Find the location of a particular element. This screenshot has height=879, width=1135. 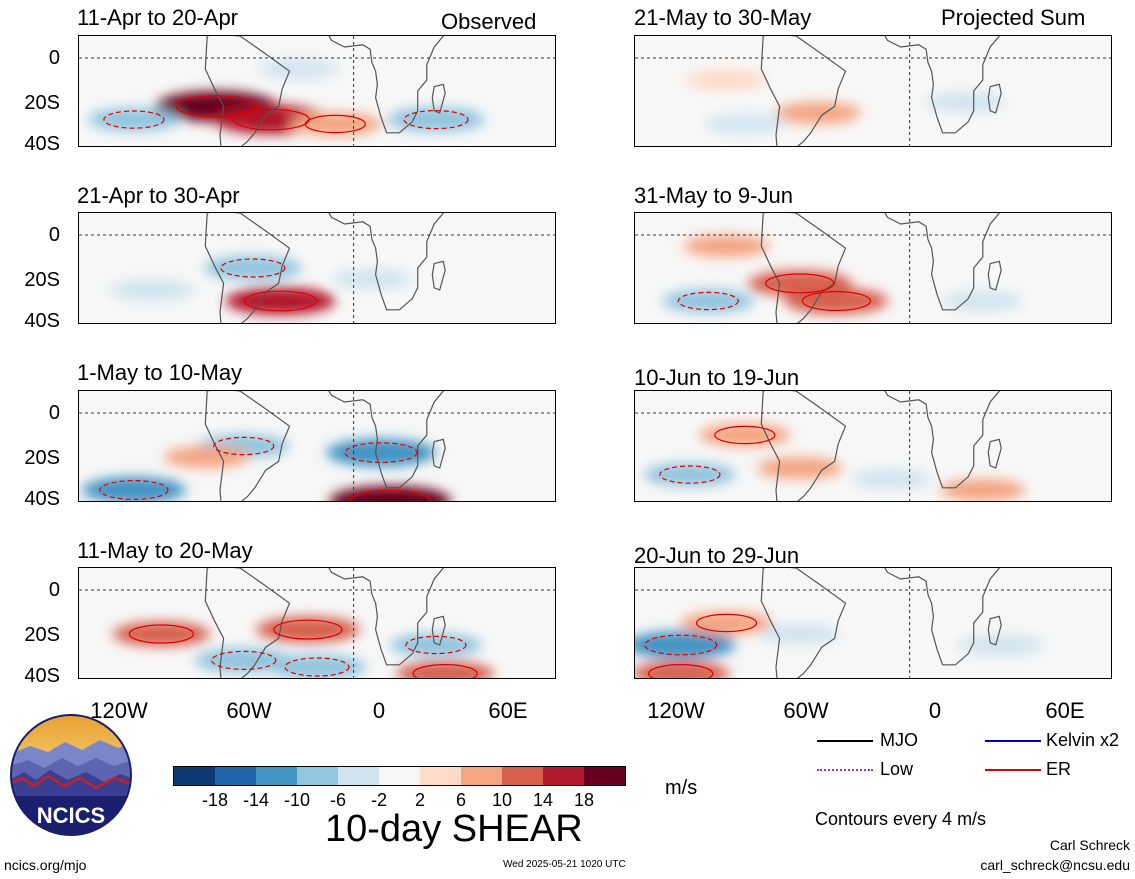

legend-swatch-er is located at coordinates (1013, 770).